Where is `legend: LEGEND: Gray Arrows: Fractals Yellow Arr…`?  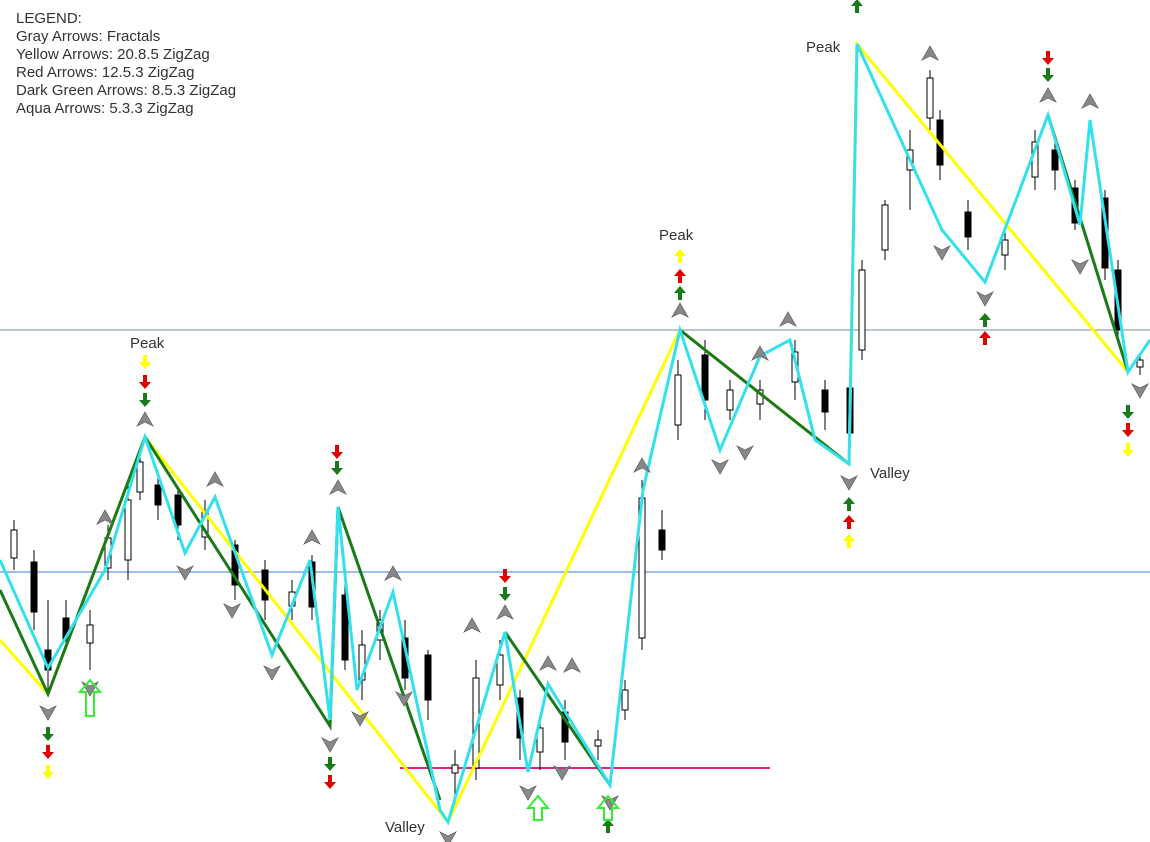
legend: LEGEND: Gray Arrows: Fractals Yellow Arr… is located at coordinates (126, 63).